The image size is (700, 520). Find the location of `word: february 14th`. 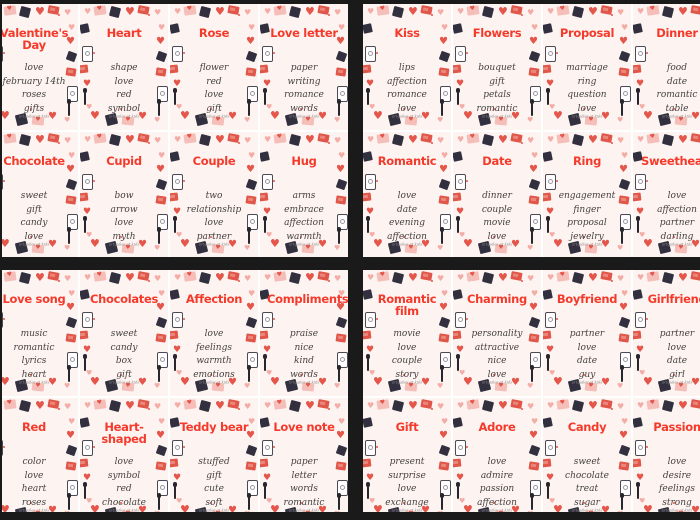

word: february 14th is located at coordinates (34, 81).